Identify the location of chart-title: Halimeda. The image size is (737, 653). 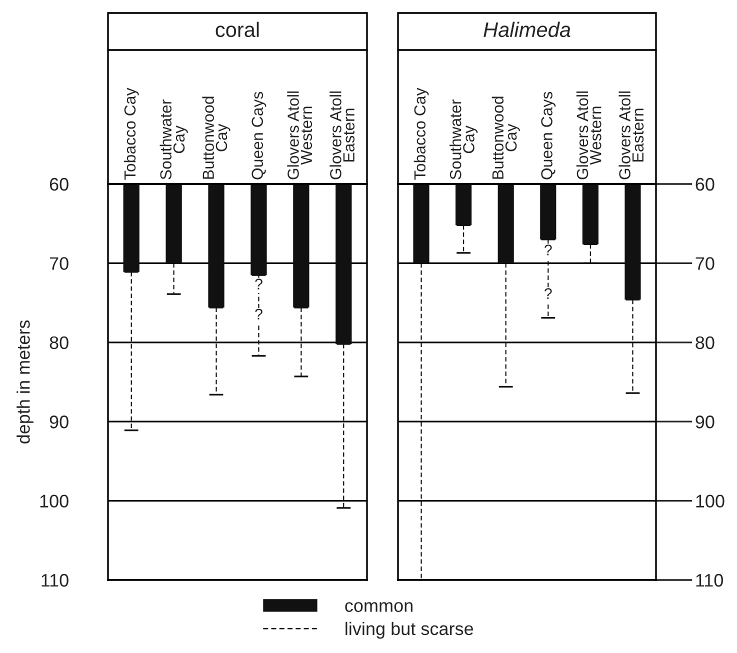
(527, 30).